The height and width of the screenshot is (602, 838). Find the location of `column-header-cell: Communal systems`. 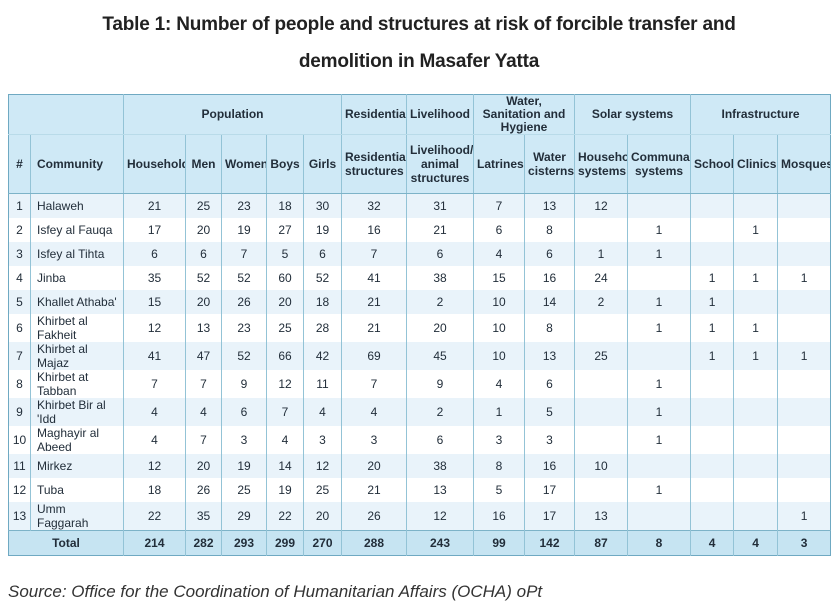

column-header-cell: Communal systems is located at coordinates (659, 164).